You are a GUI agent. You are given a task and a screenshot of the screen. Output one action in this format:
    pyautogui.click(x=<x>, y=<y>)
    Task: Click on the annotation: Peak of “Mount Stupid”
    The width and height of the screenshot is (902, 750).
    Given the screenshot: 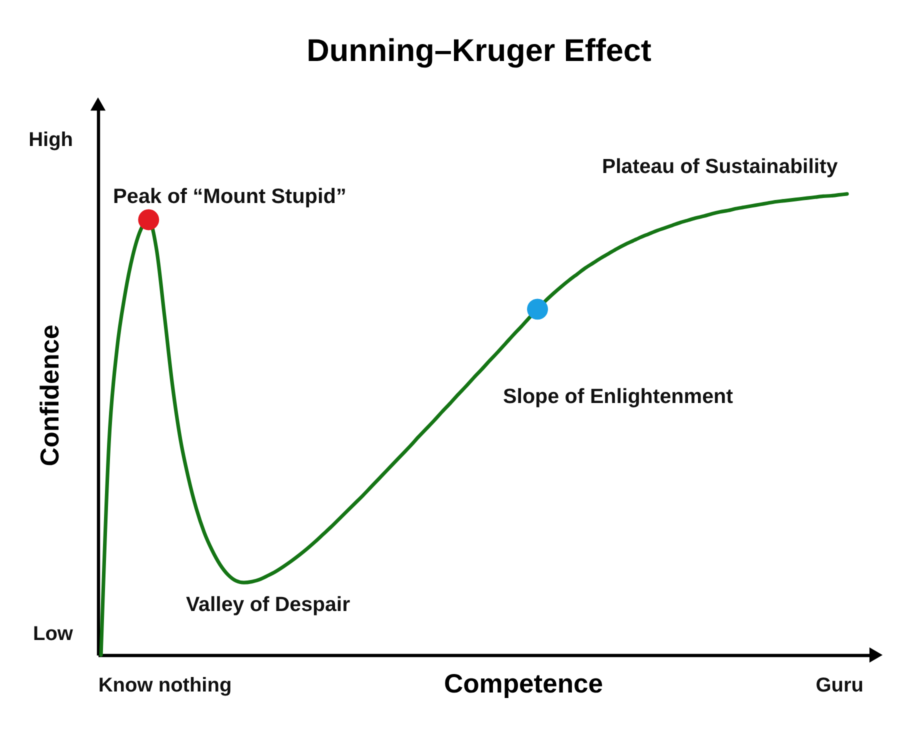 What is the action you would take?
    pyautogui.click(x=229, y=196)
    